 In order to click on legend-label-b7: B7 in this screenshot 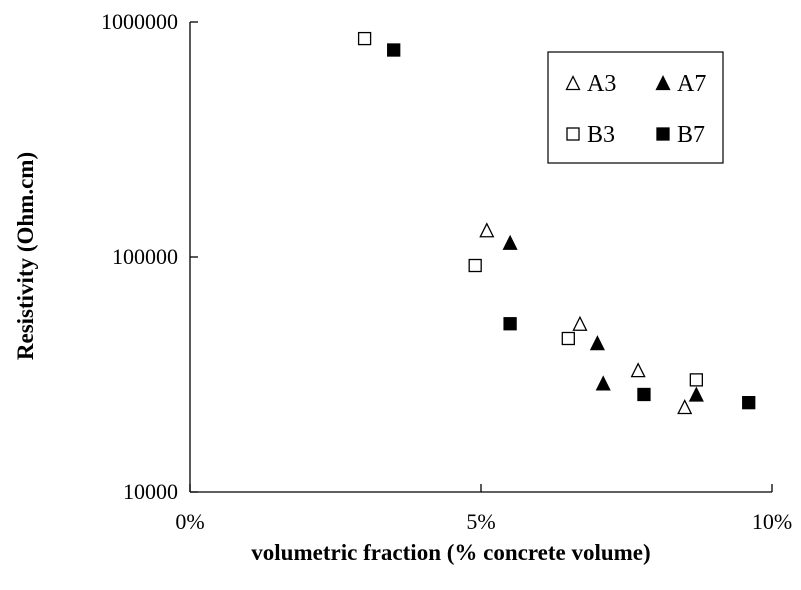, I will do `click(691, 135)`.